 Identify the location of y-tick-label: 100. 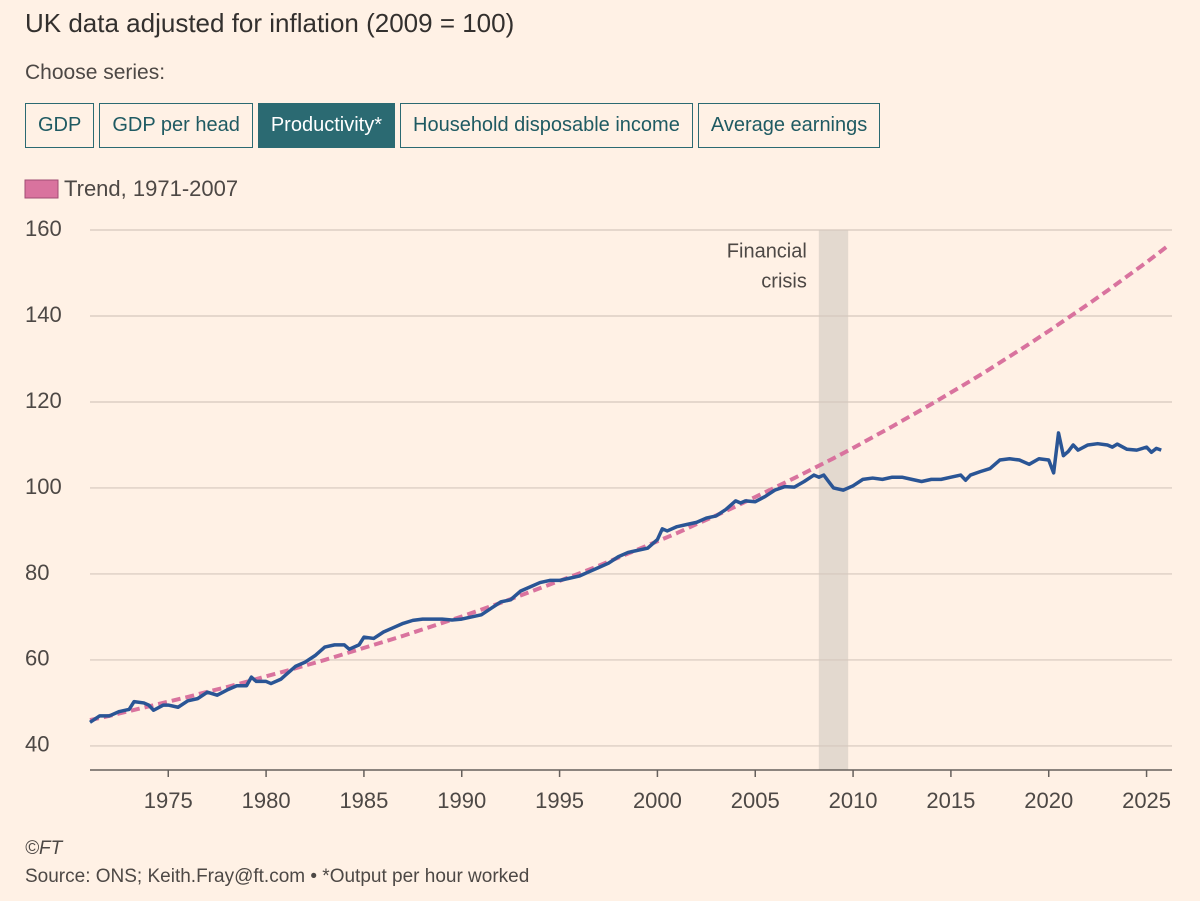
(43, 486).